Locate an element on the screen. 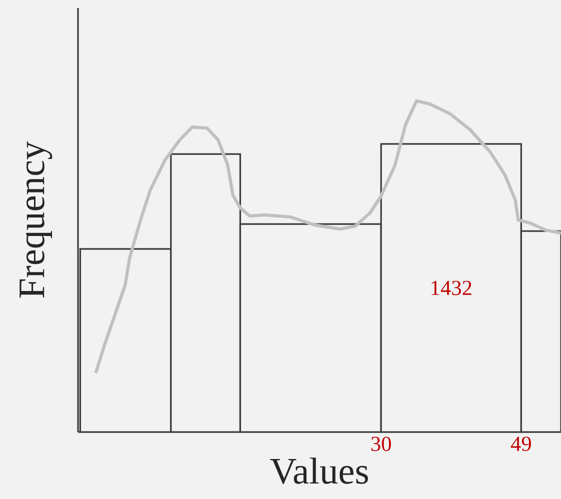 The height and width of the screenshot is (499, 561). y-axis-title: Frequency is located at coordinates (36, 219).